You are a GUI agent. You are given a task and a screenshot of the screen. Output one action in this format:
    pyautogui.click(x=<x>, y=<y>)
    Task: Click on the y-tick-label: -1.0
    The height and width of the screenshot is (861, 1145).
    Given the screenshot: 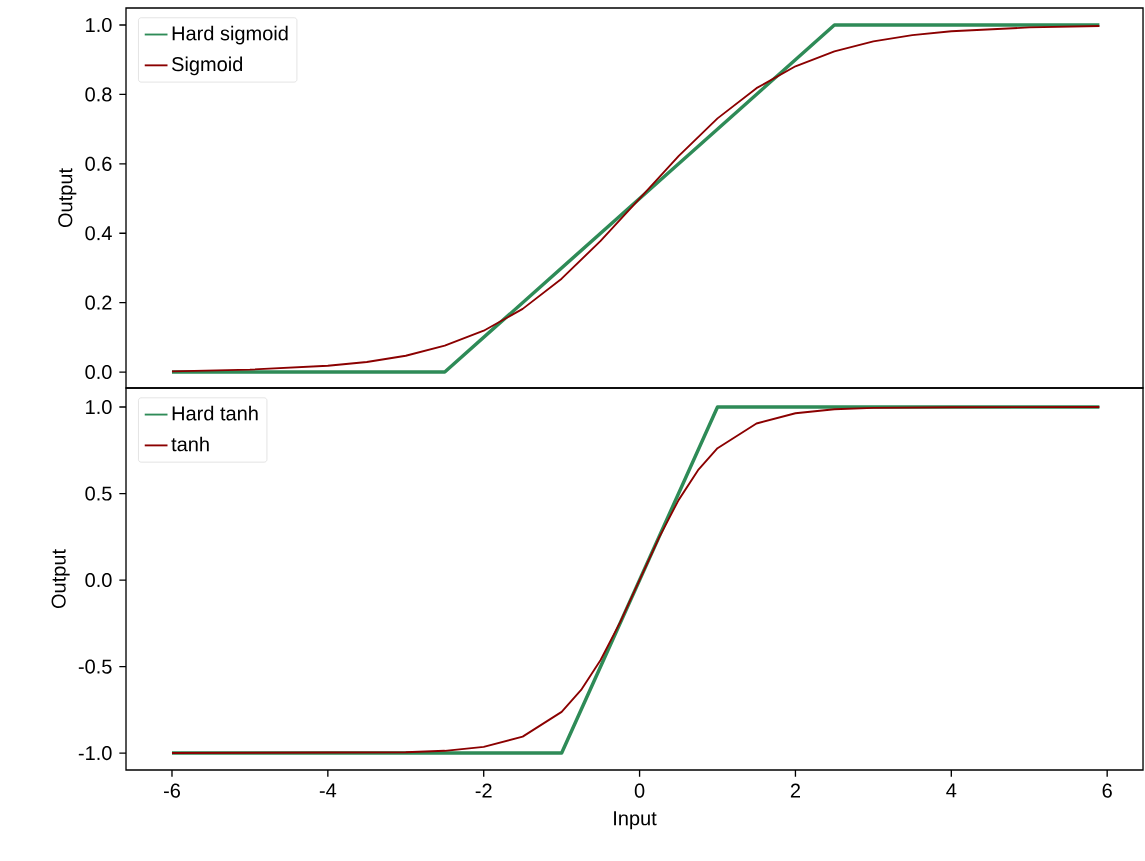 What is the action you would take?
    pyautogui.click(x=95, y=753)
    